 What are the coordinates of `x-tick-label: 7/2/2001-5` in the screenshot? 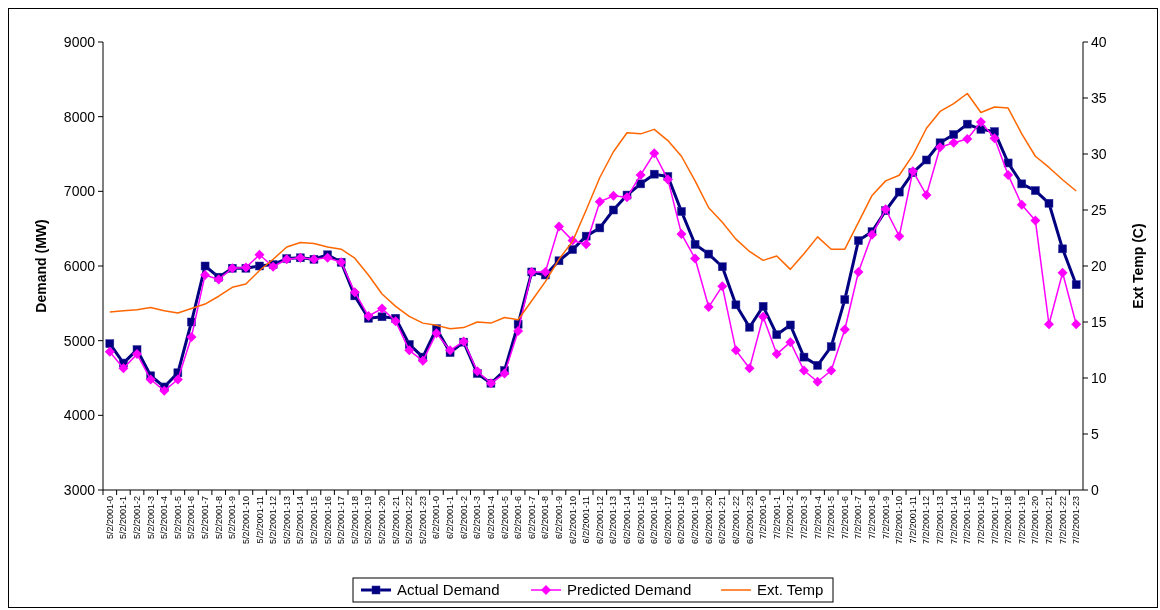 It's located at (831, 518).